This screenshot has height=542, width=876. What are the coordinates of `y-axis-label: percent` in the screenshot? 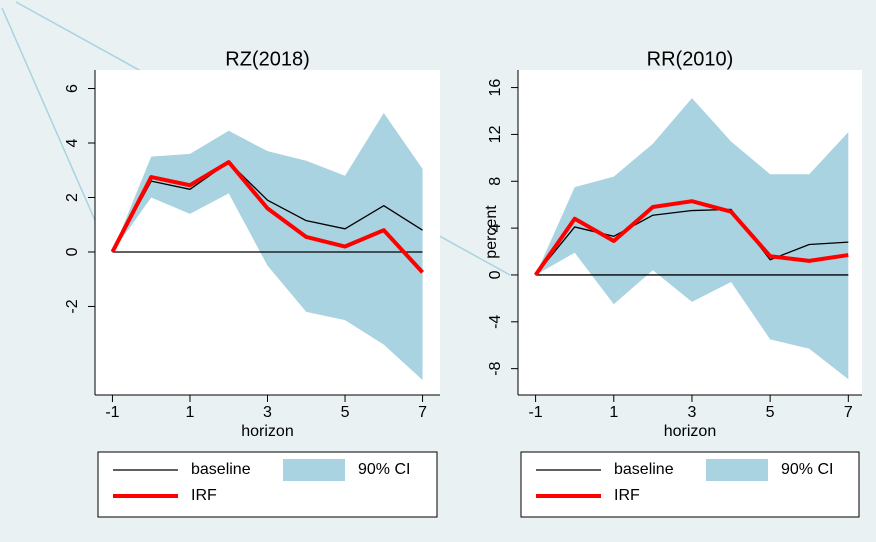 It's located at (491, 232).